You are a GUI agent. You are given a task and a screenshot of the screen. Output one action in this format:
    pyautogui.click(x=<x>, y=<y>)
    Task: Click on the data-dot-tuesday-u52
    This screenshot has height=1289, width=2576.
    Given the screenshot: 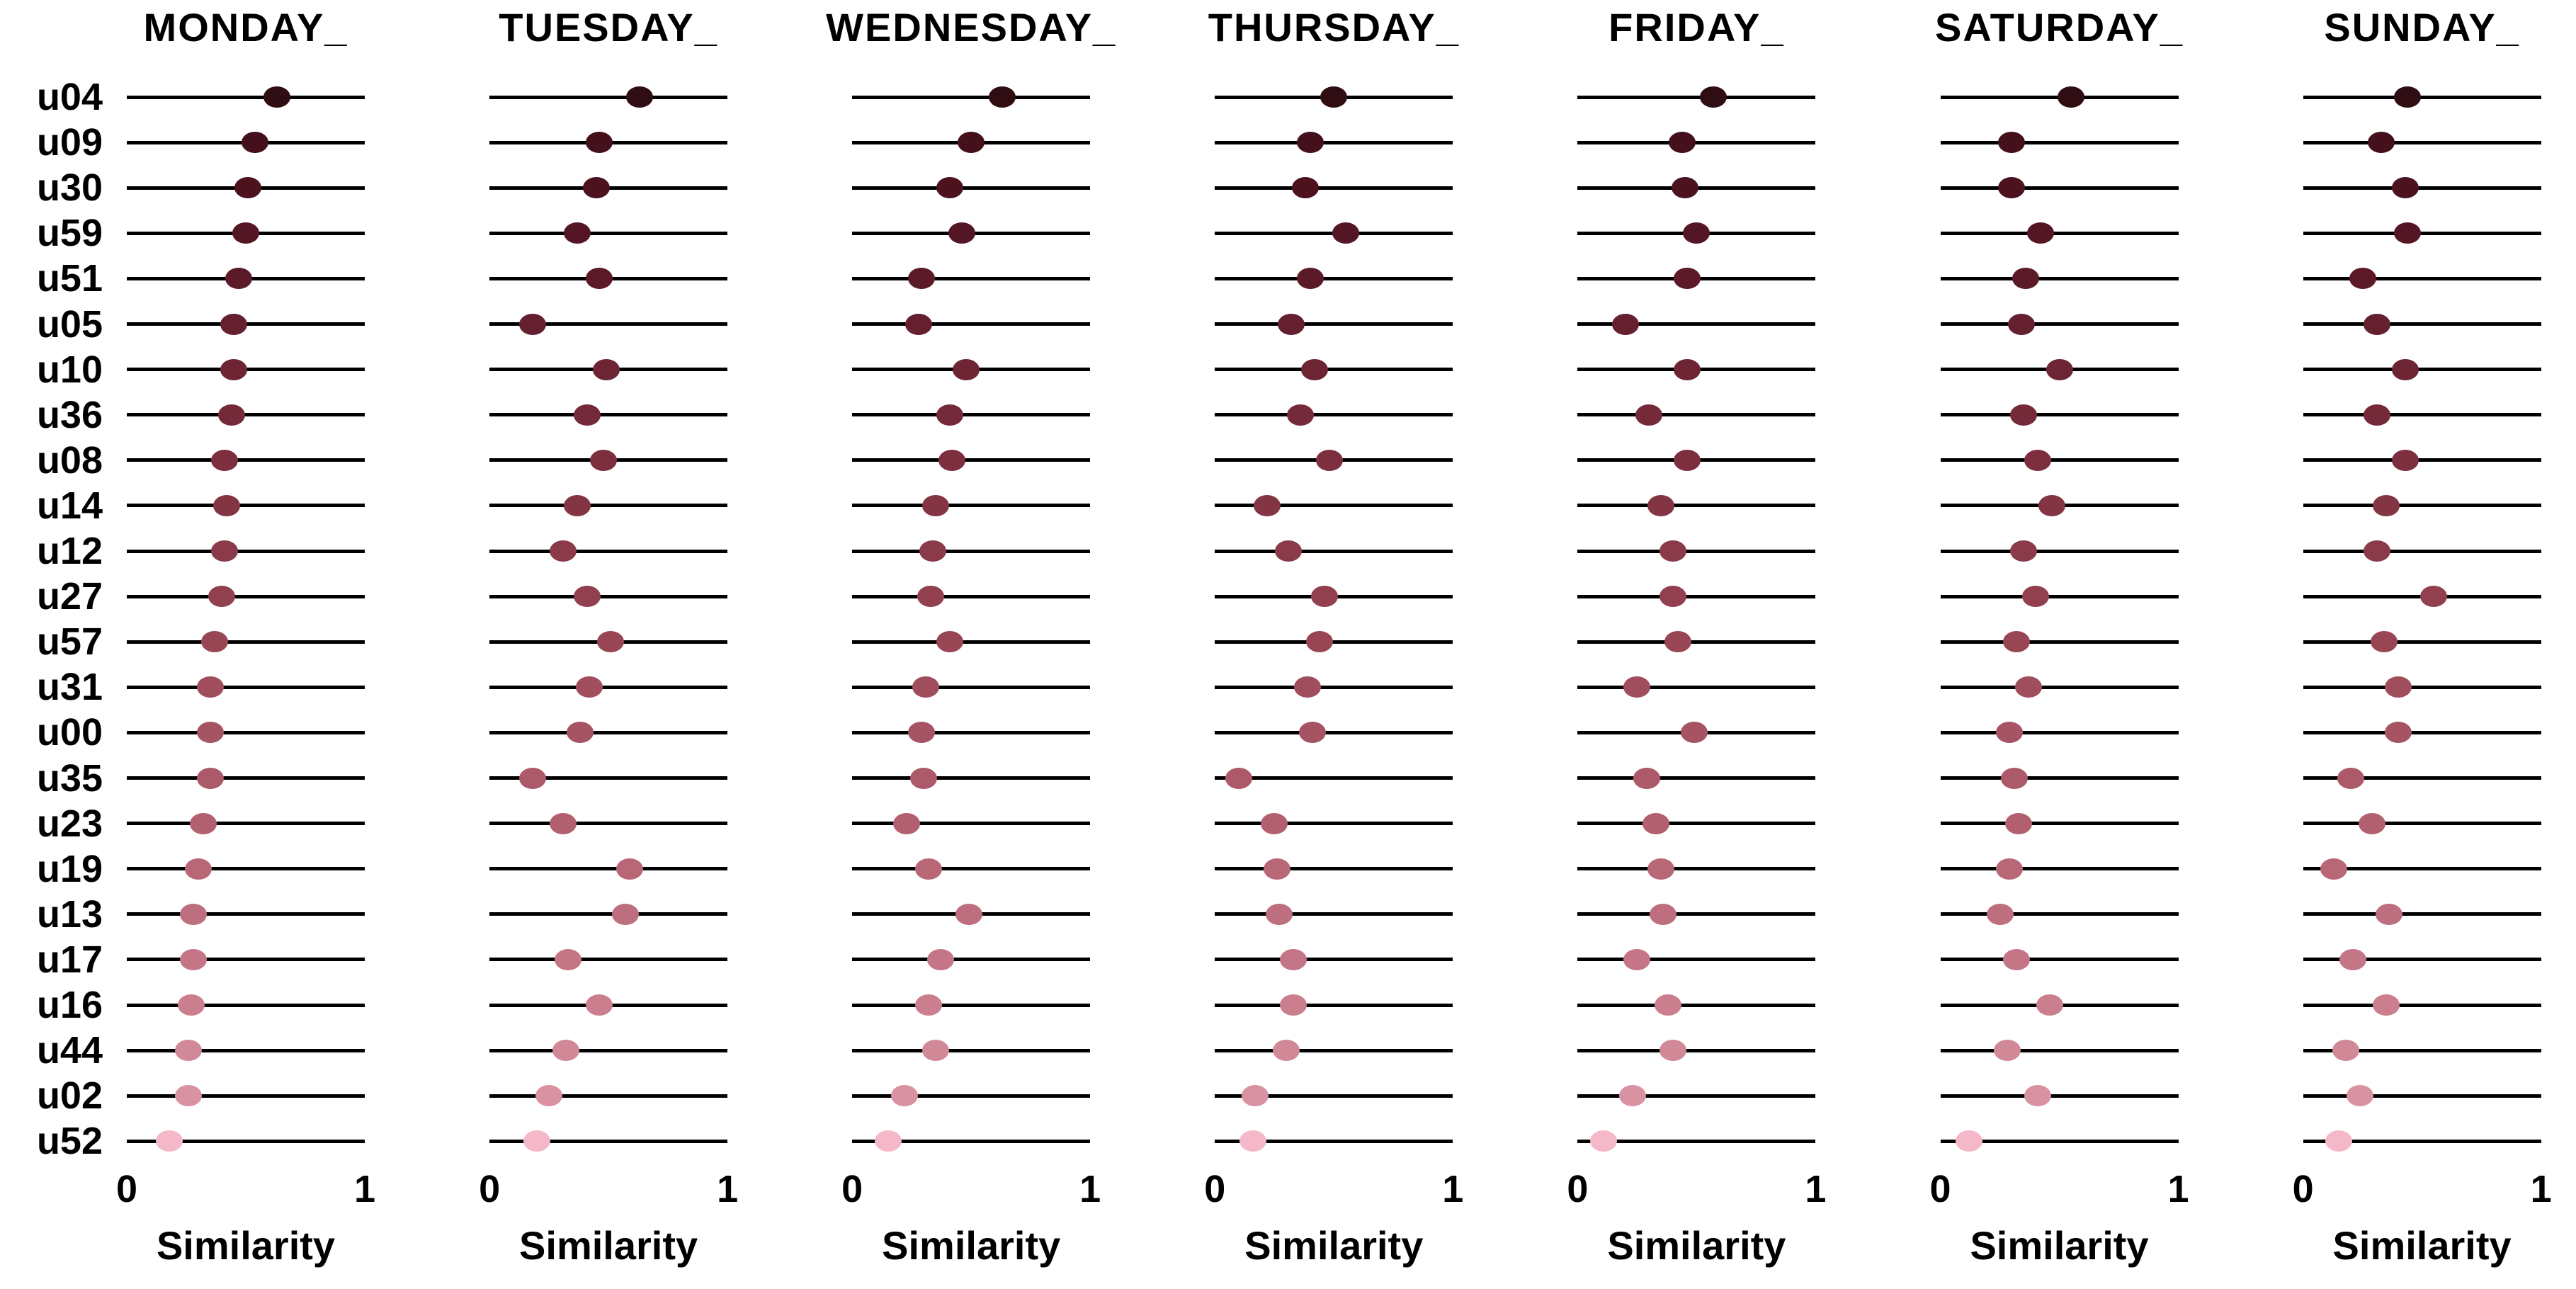 What is the action you would take?
    pyautogui.click(x=537, y=1141)
    